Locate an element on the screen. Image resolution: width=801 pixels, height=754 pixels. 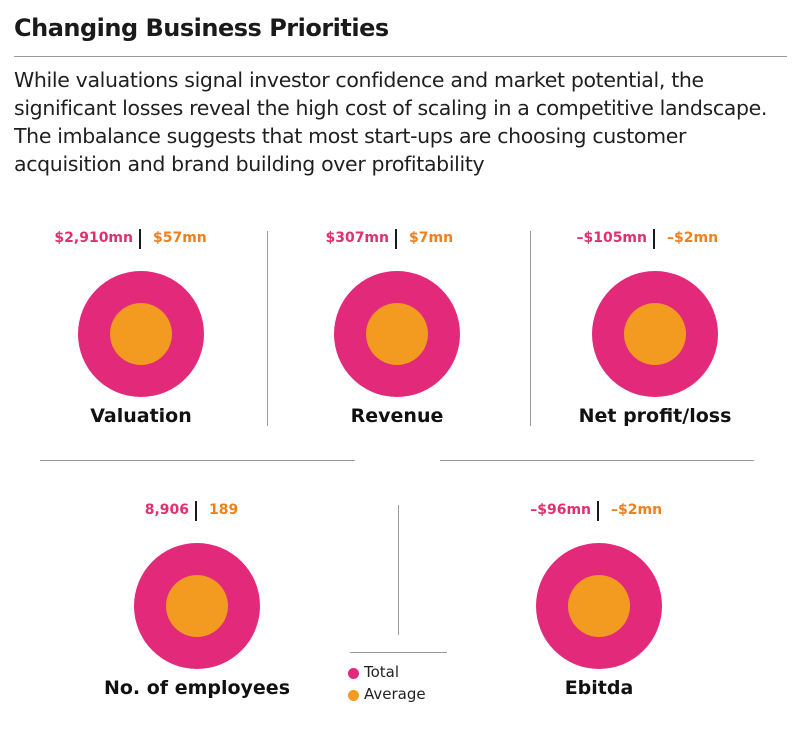
average-swatch is located at coordinates (353, 695).